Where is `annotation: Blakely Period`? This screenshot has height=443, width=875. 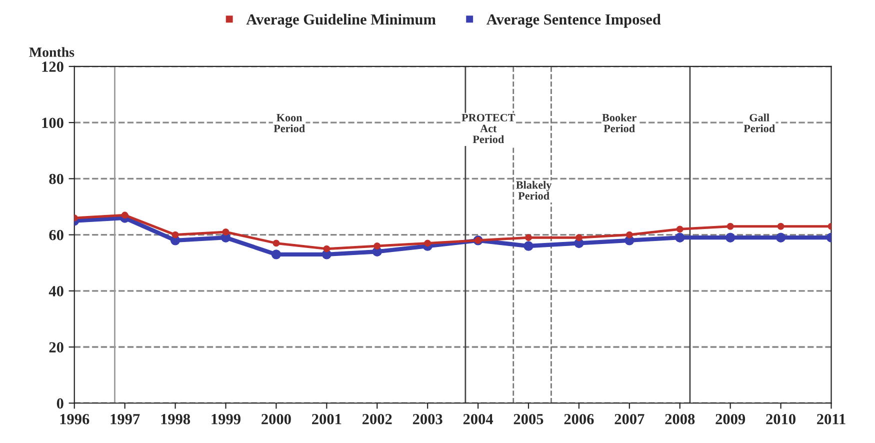
annotation: Blakely Period is located at coordinates (534, 190).